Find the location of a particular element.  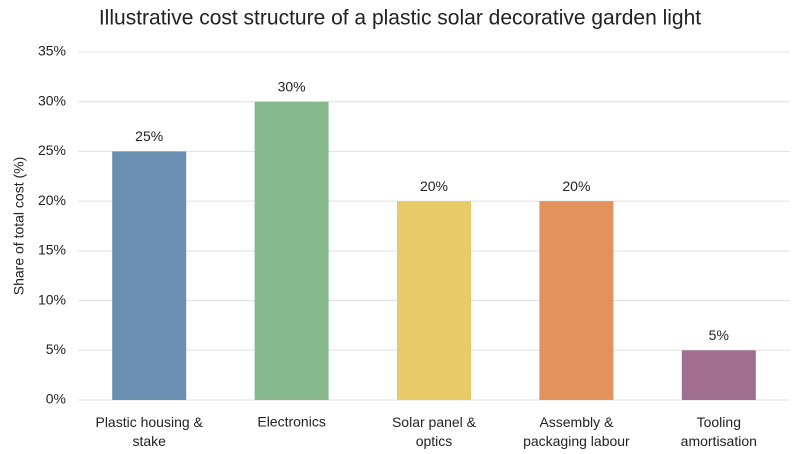

x-tick-label: Tooling amortisation is located at coordinates (719, 431).